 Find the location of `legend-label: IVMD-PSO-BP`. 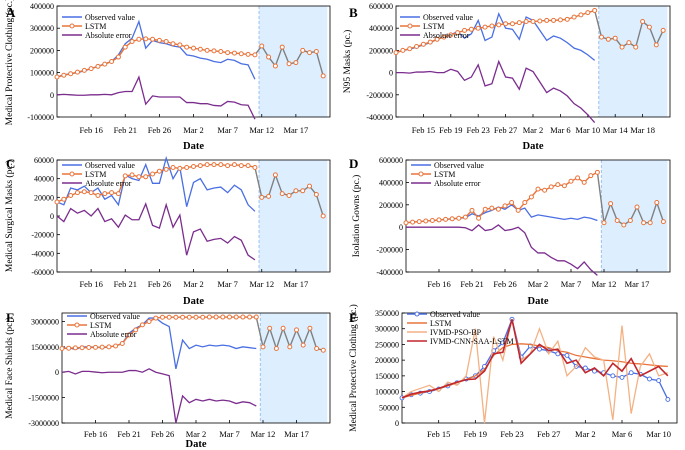

legend-label: IVMD-PSO-BP is located at coordinates (456, 332).